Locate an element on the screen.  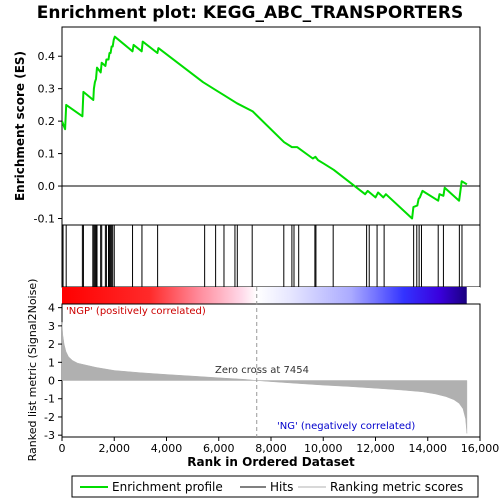
x-tick-label: 12,000 is located at coordinates (375, 448).